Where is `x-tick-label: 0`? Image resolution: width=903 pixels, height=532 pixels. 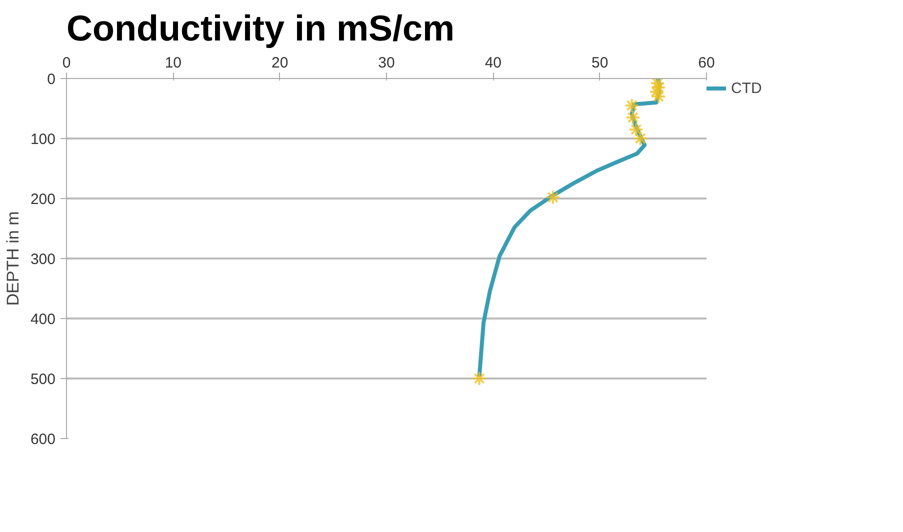
x-tick-label: 0 is located at coordinates (66, 63).